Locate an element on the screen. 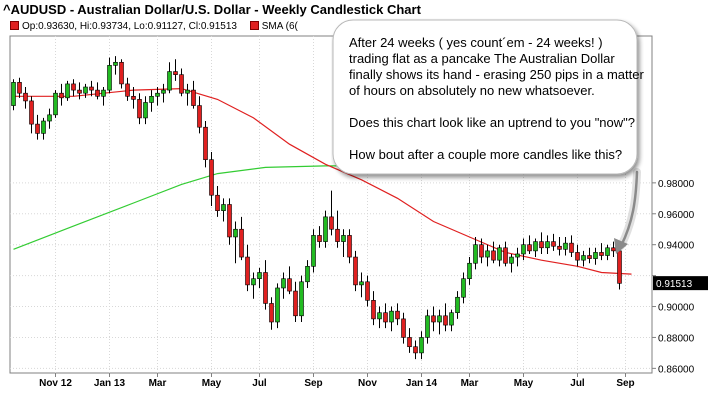 The height and width of the screenshot is (401, 710). y-tick-label: 0.86000 is located at coordinates (676, 369).